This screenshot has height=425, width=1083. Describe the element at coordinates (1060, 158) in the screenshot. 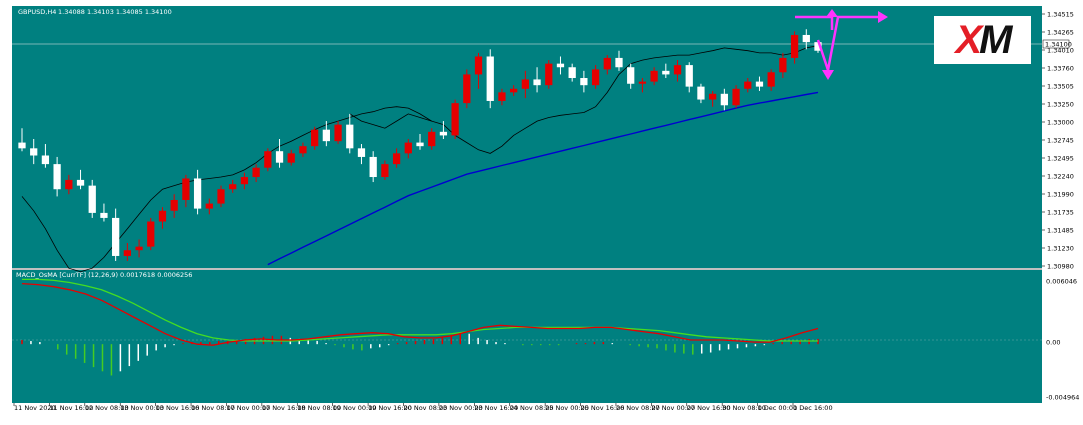

I see `price-tick-label: 1.32495` at that location.